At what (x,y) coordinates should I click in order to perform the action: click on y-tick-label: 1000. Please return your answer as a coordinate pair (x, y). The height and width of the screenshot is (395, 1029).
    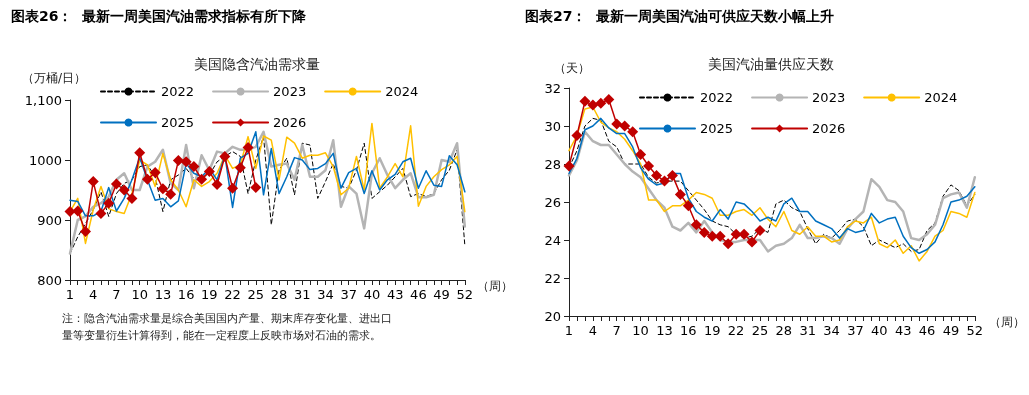
    Looking at the image, I should click on (45, 160).